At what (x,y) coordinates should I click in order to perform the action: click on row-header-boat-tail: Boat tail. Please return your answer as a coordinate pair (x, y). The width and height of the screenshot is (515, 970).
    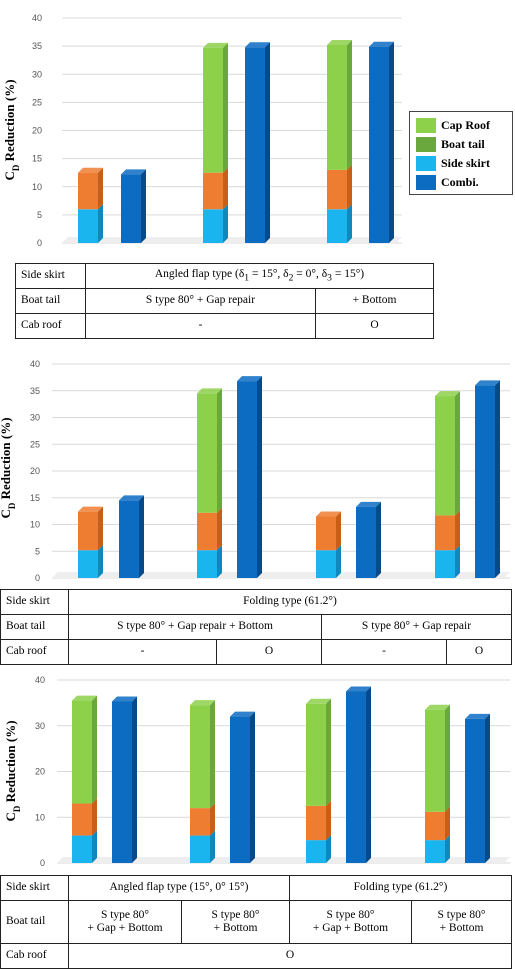
    Looking at the image, I should click on (34, 922).